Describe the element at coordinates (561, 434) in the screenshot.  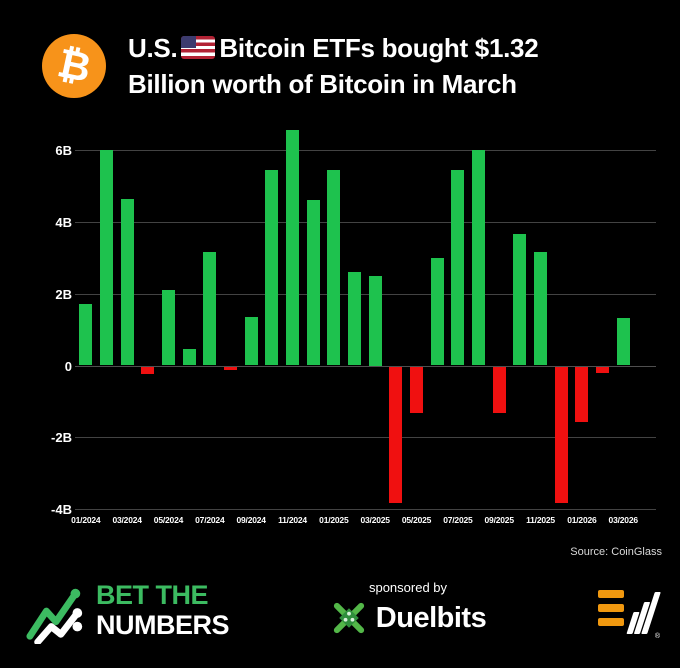
I see `bar-12/2025` at that location.